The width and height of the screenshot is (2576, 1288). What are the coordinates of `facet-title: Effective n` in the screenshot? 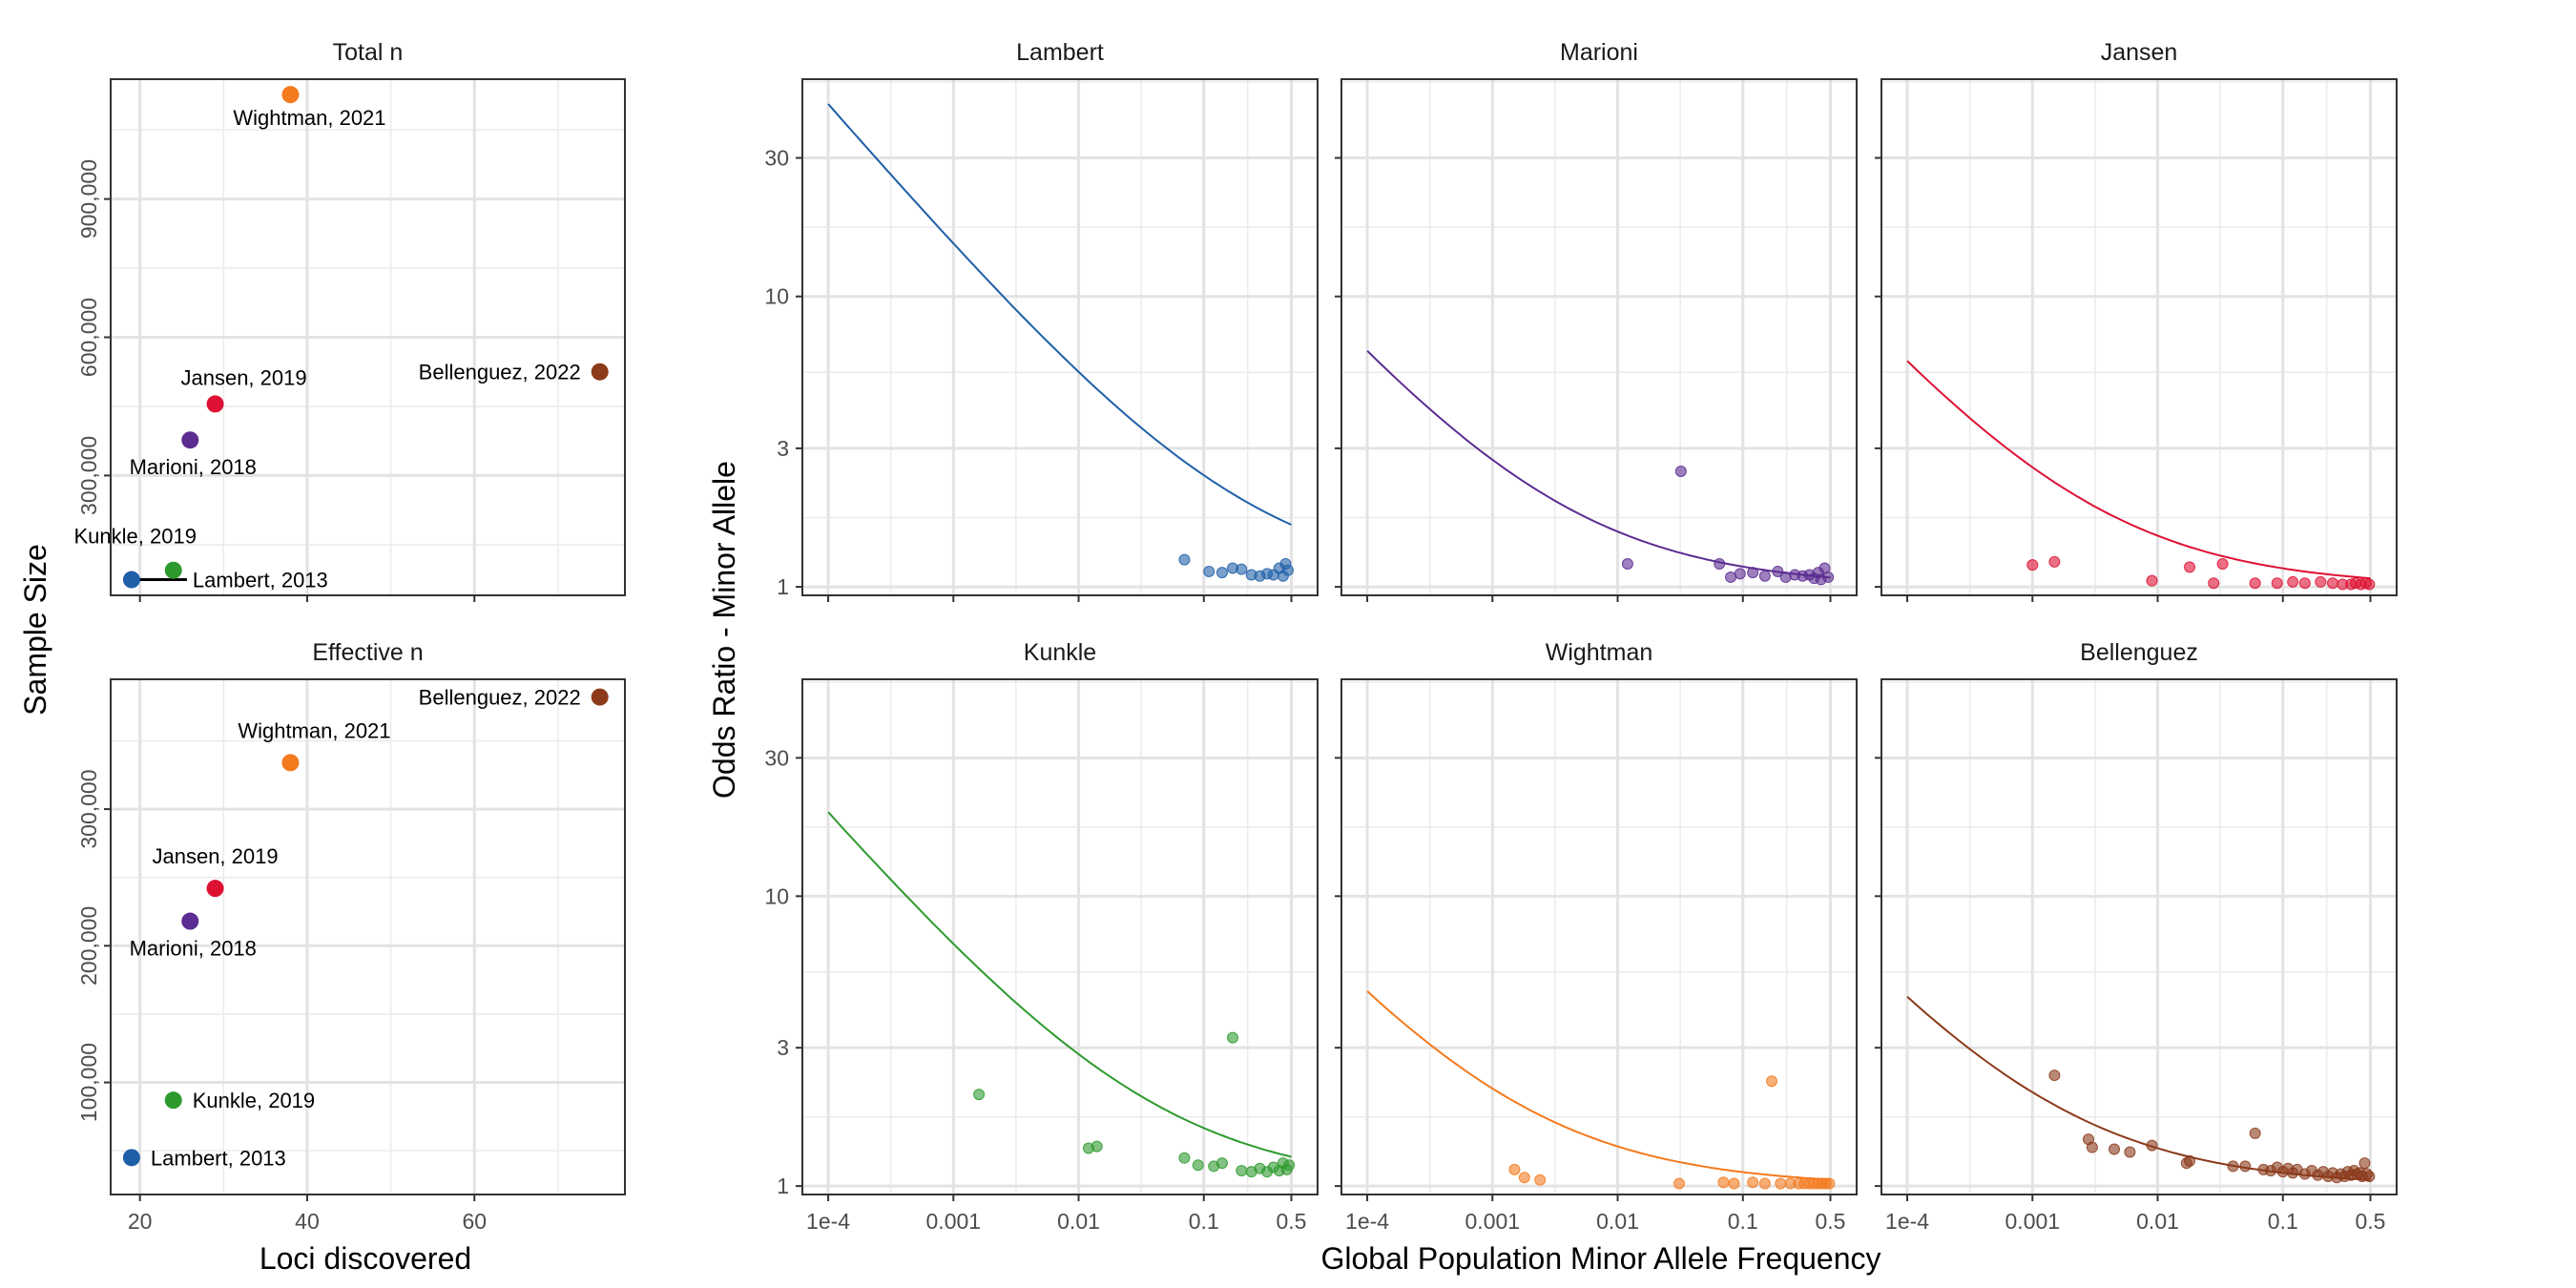 It's located at (367, 652).